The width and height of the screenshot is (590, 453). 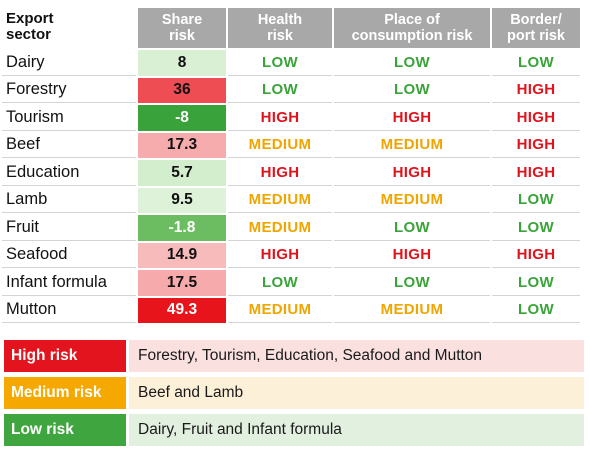 I want to click on table-row: Education 5.7 HIGH HIGH HIGH, so click(x=291, y=173).